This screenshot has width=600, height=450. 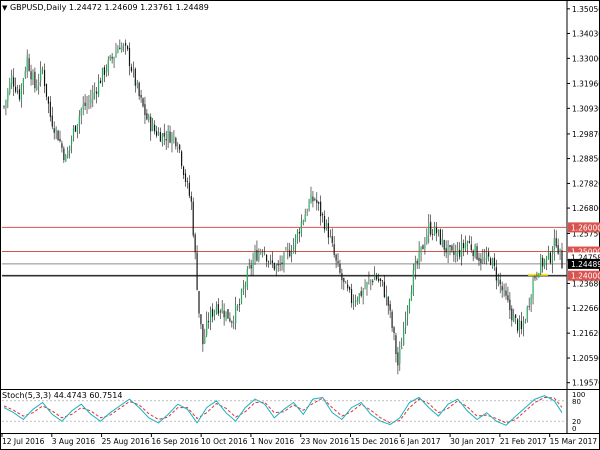 What do you see at coordinates (224, 441) in the screenshot?
I see `time-tick-label: 10 Oct 2016` at bounding box center [224, 441].